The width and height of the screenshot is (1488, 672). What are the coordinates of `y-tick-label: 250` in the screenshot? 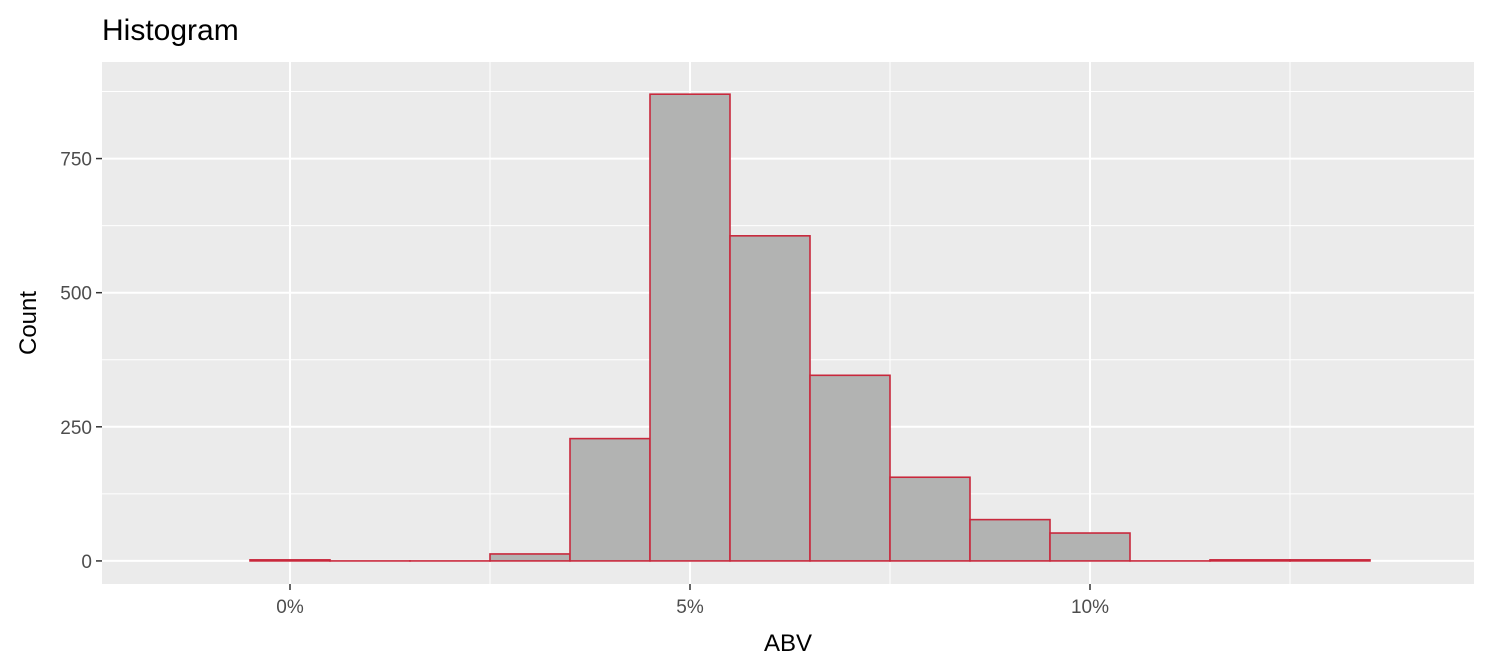 It's located at (76, 428).